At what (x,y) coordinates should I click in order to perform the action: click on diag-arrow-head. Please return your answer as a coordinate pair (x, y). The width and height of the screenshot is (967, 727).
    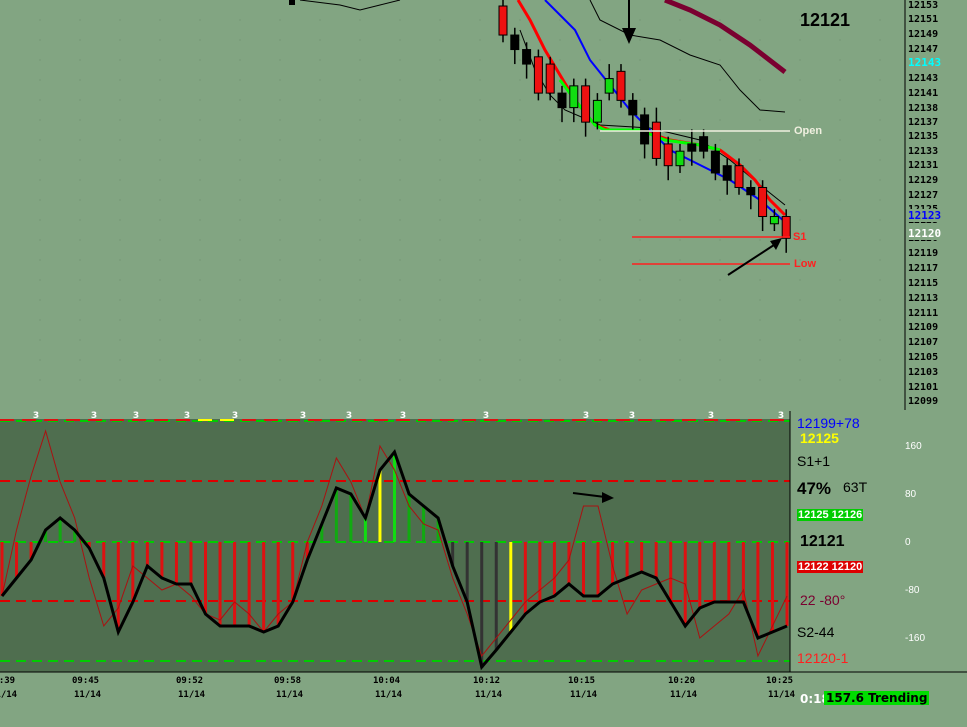
    Looking at the image, I should click on (776, 244).